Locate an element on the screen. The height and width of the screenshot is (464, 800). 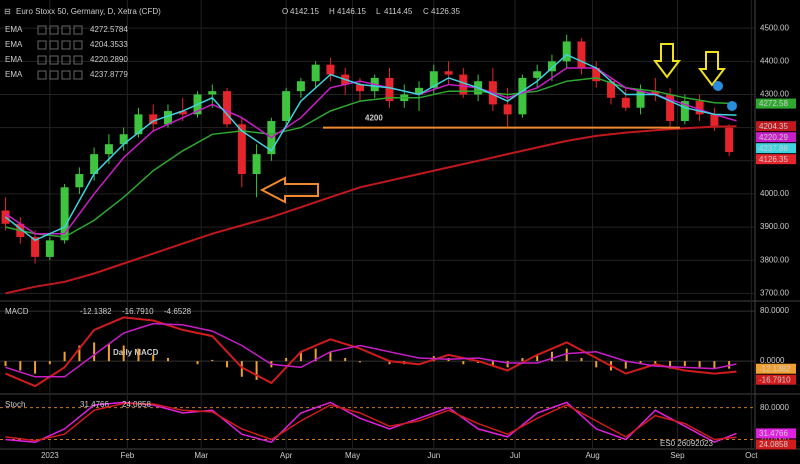
legend-value: 4204.3533 is located at coordinates (109, 44).